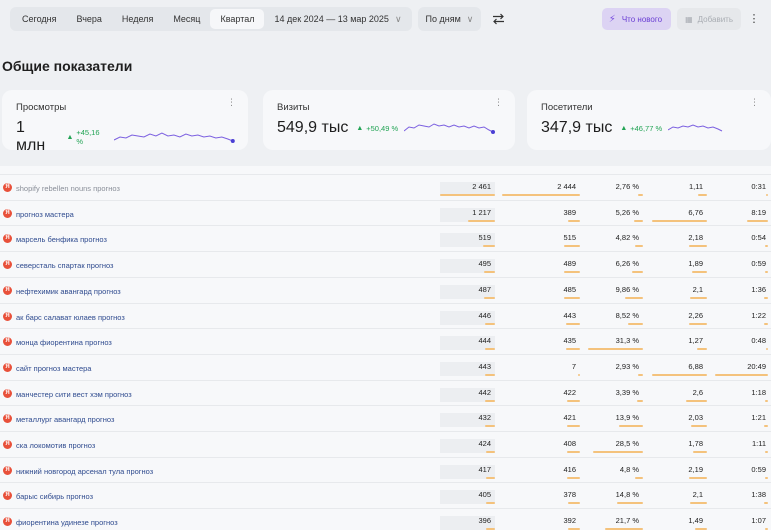 Image resolution: width=771 pixels, height=530 pixels. I want to click on row-label: shopify rebellen nouns прогноз, so click(68, 188).